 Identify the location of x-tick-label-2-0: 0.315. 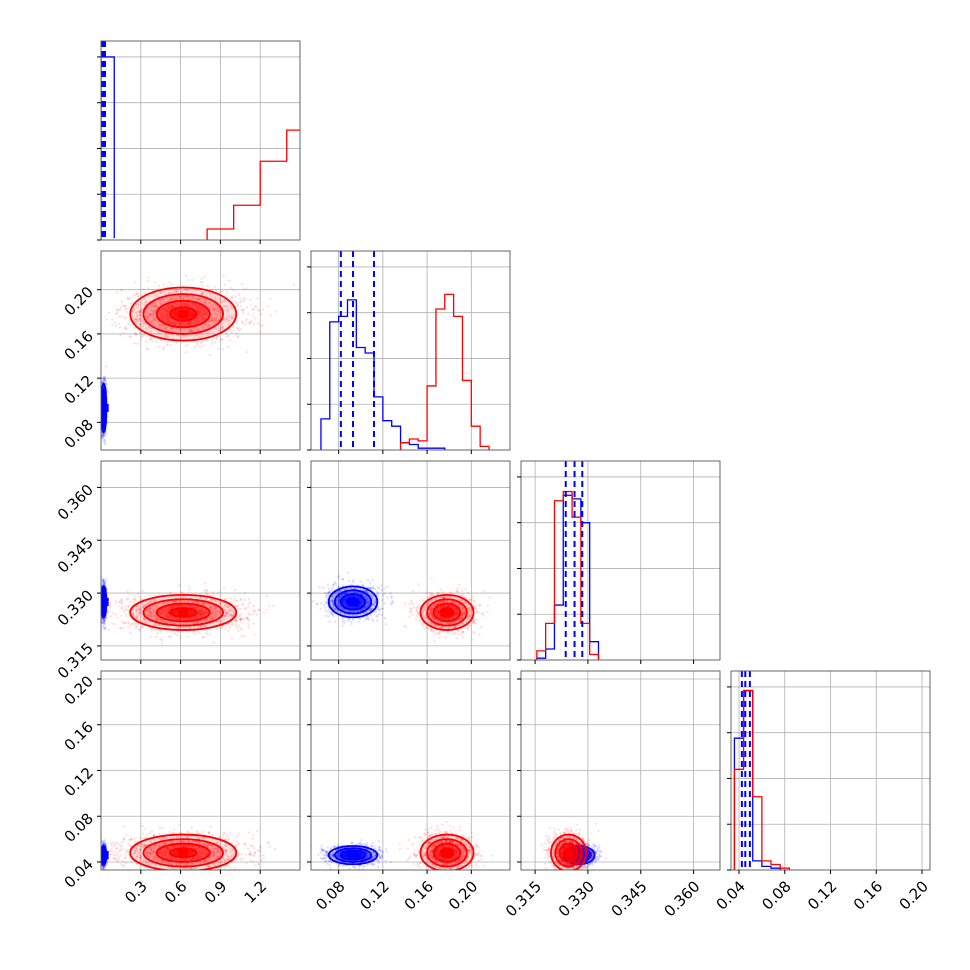
(523, 898).